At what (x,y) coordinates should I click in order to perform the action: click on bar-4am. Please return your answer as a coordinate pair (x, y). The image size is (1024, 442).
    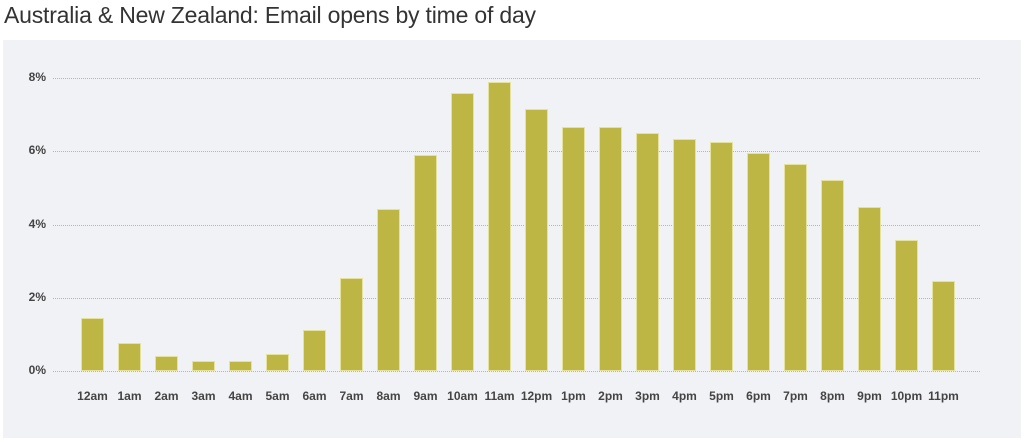
    Looking at the image, I should click on (240, 366).